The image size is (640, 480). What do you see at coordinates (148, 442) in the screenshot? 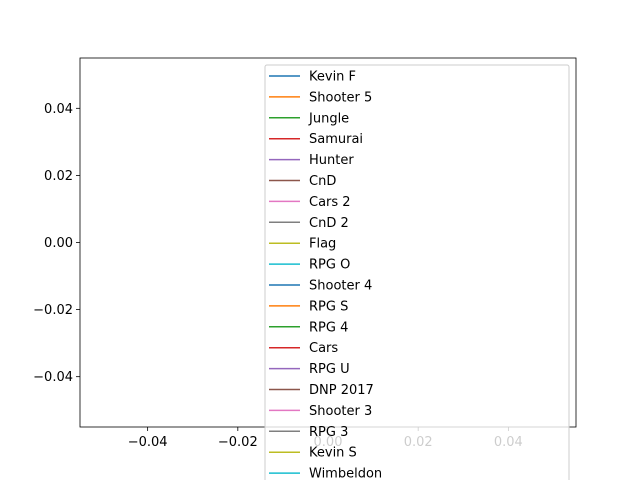
I see `x-tick-label: −0.04` at bounding box center [148, 442].